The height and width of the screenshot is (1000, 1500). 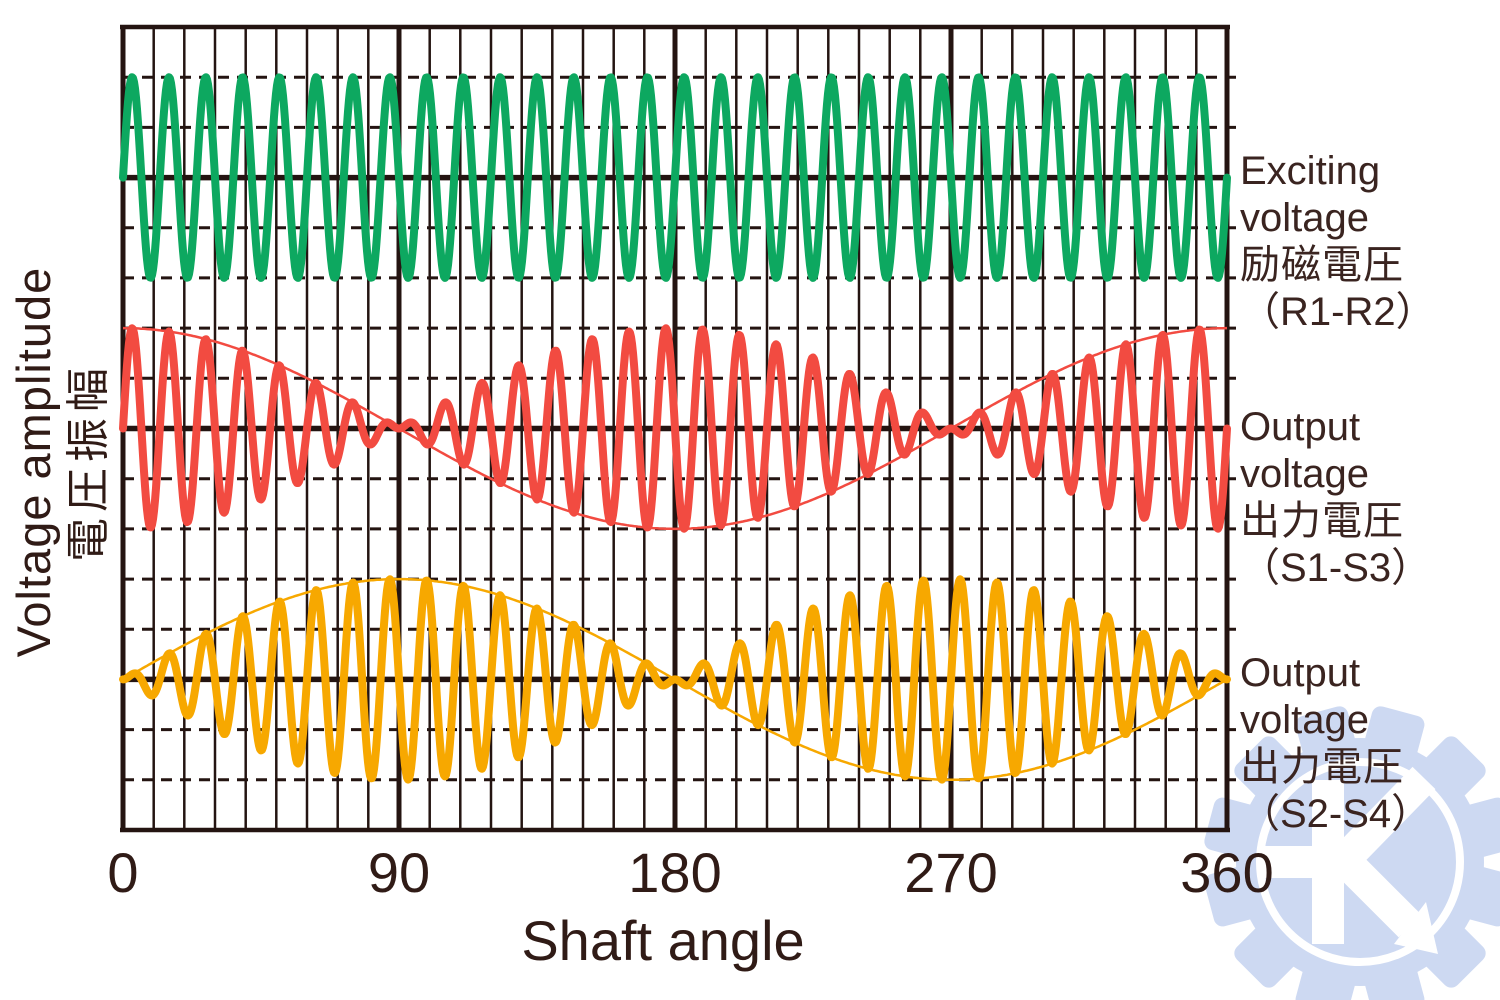 What do you see at coordinates (1336, 814) in the screenshot?
I see `series-label-terminals: （S2-S4）` at bounding box center [1336, 814].